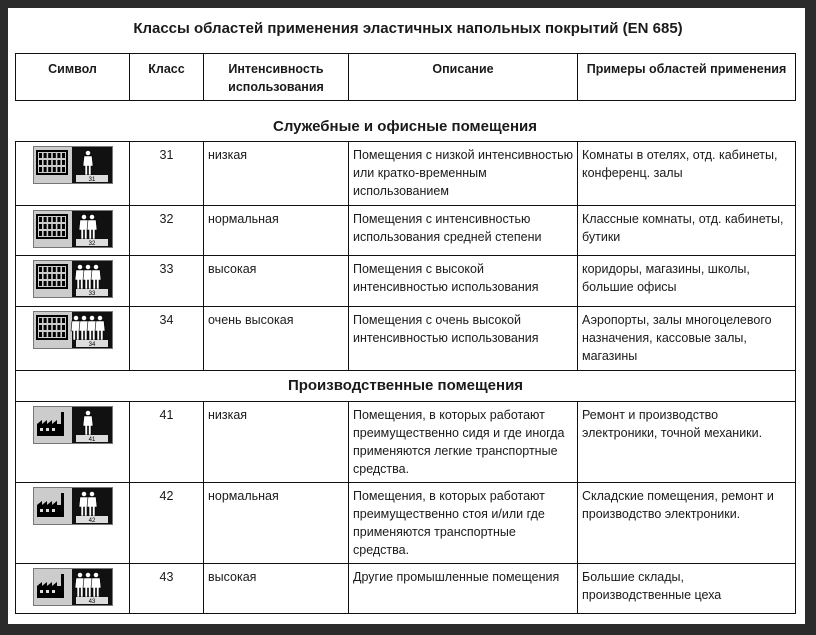 The width and height of the screenshot is (816, 635). I want to click on class-cell: 43, so click(166, 588).